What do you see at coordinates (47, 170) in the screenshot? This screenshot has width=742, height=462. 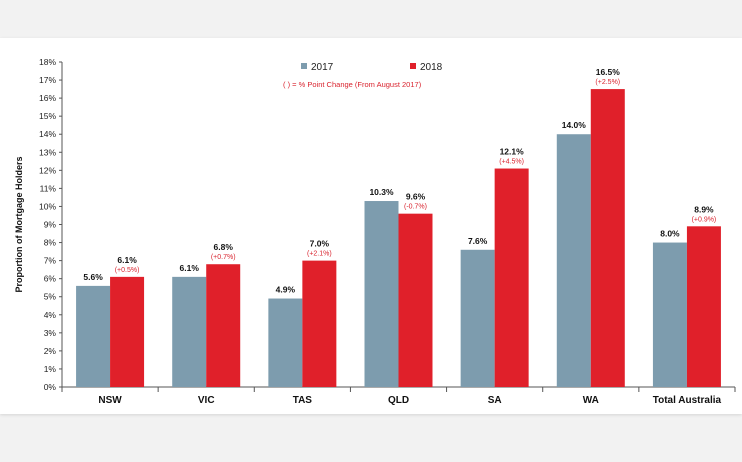 I see `y-tick-label: 12%` at bounding box center [47, 170].